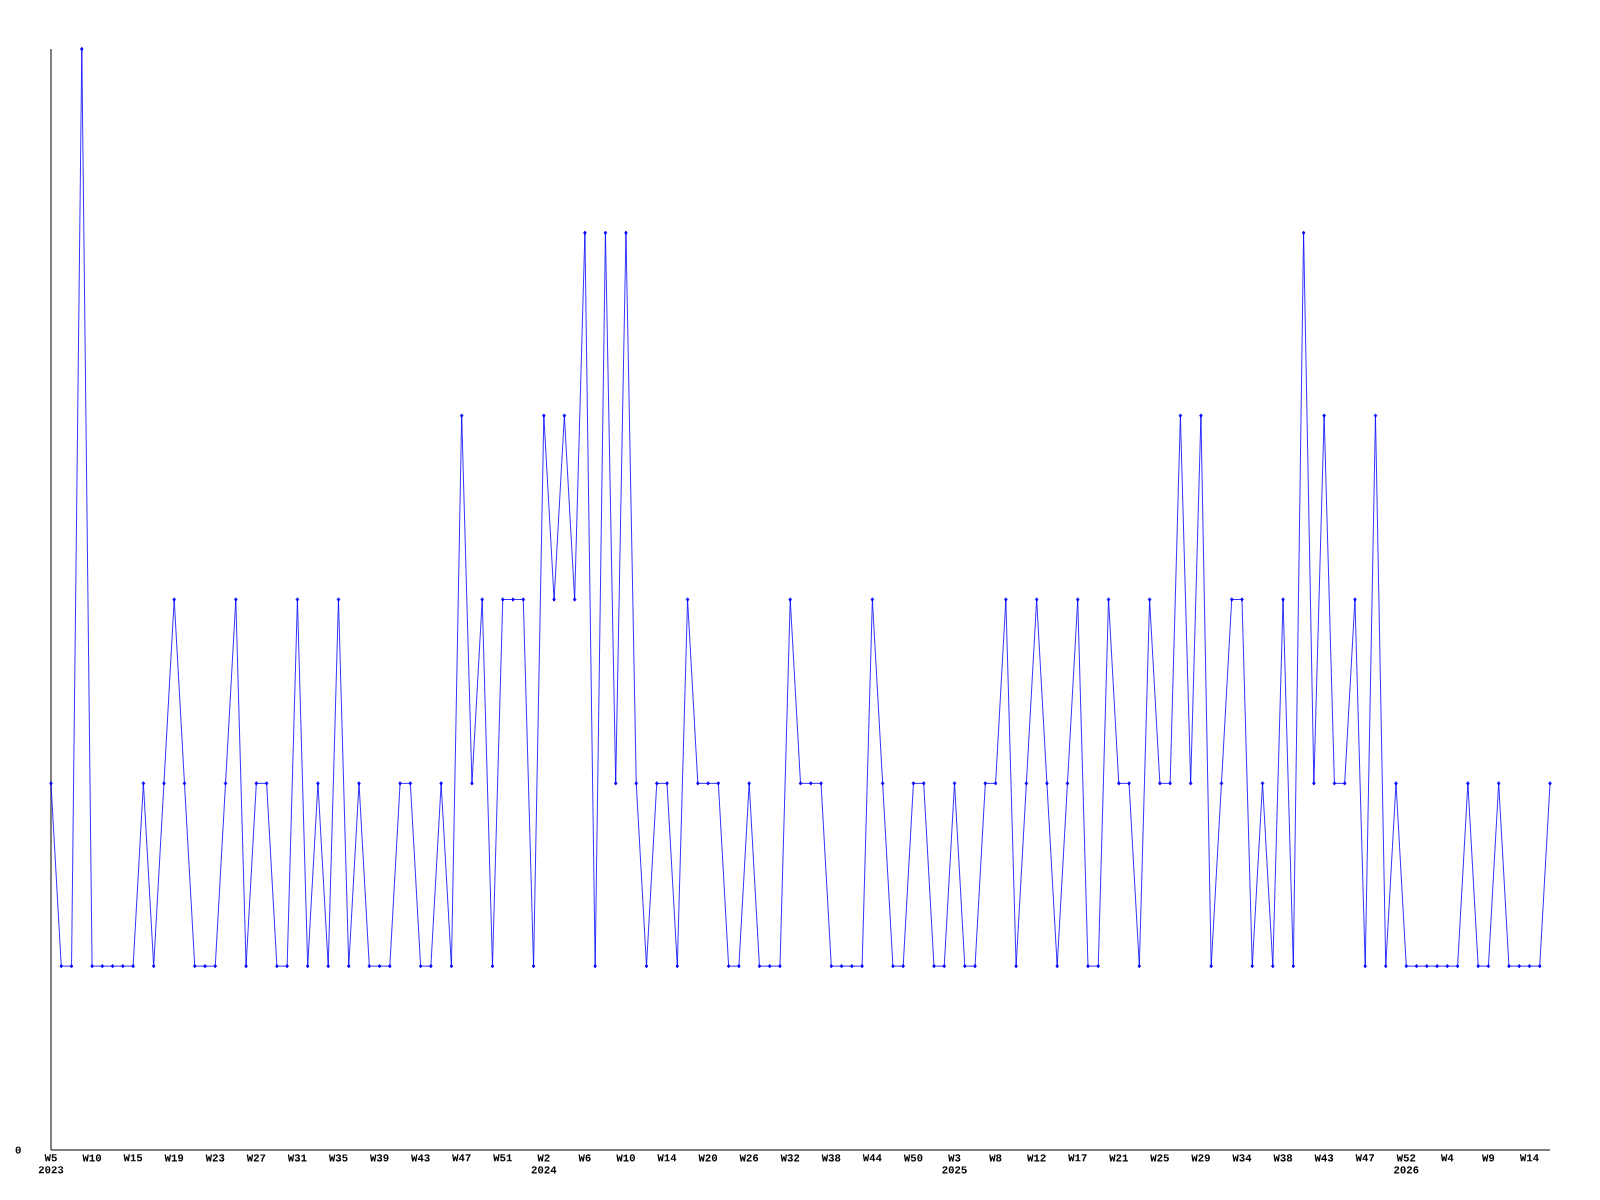  What do you see at coordinates (790, 1158) in the screenshot?
I see `x-tick-label: W32` at bounding box center [790, 1158].